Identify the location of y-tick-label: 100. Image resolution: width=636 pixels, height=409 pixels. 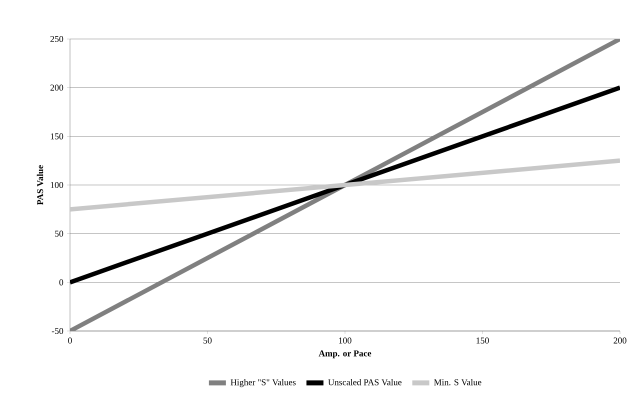
(57, 185).